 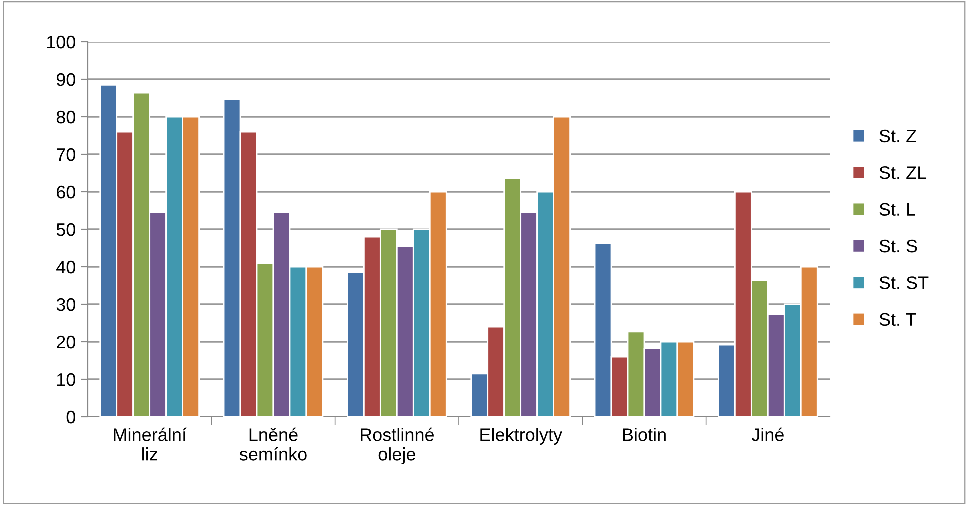 I want to click on x-tick-label: Elektrolyty, so click(x=521, y=436).